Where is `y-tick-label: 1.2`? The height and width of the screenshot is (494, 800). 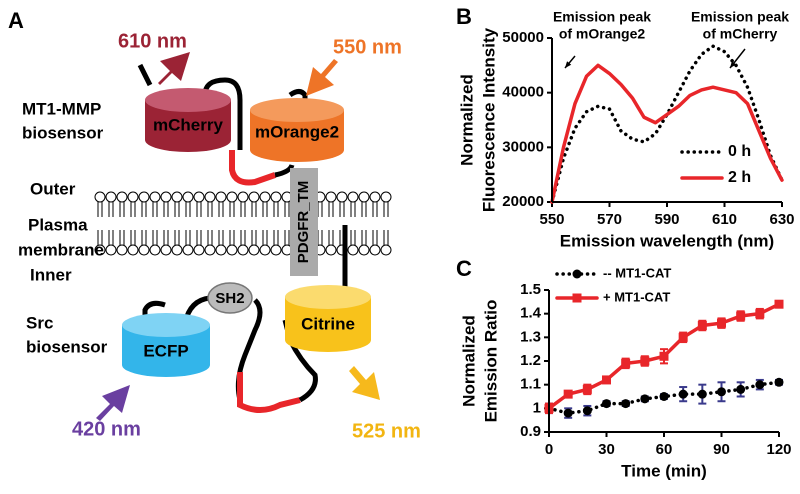 y-tick-label: 1.2 is located at coordinates (530, 360).